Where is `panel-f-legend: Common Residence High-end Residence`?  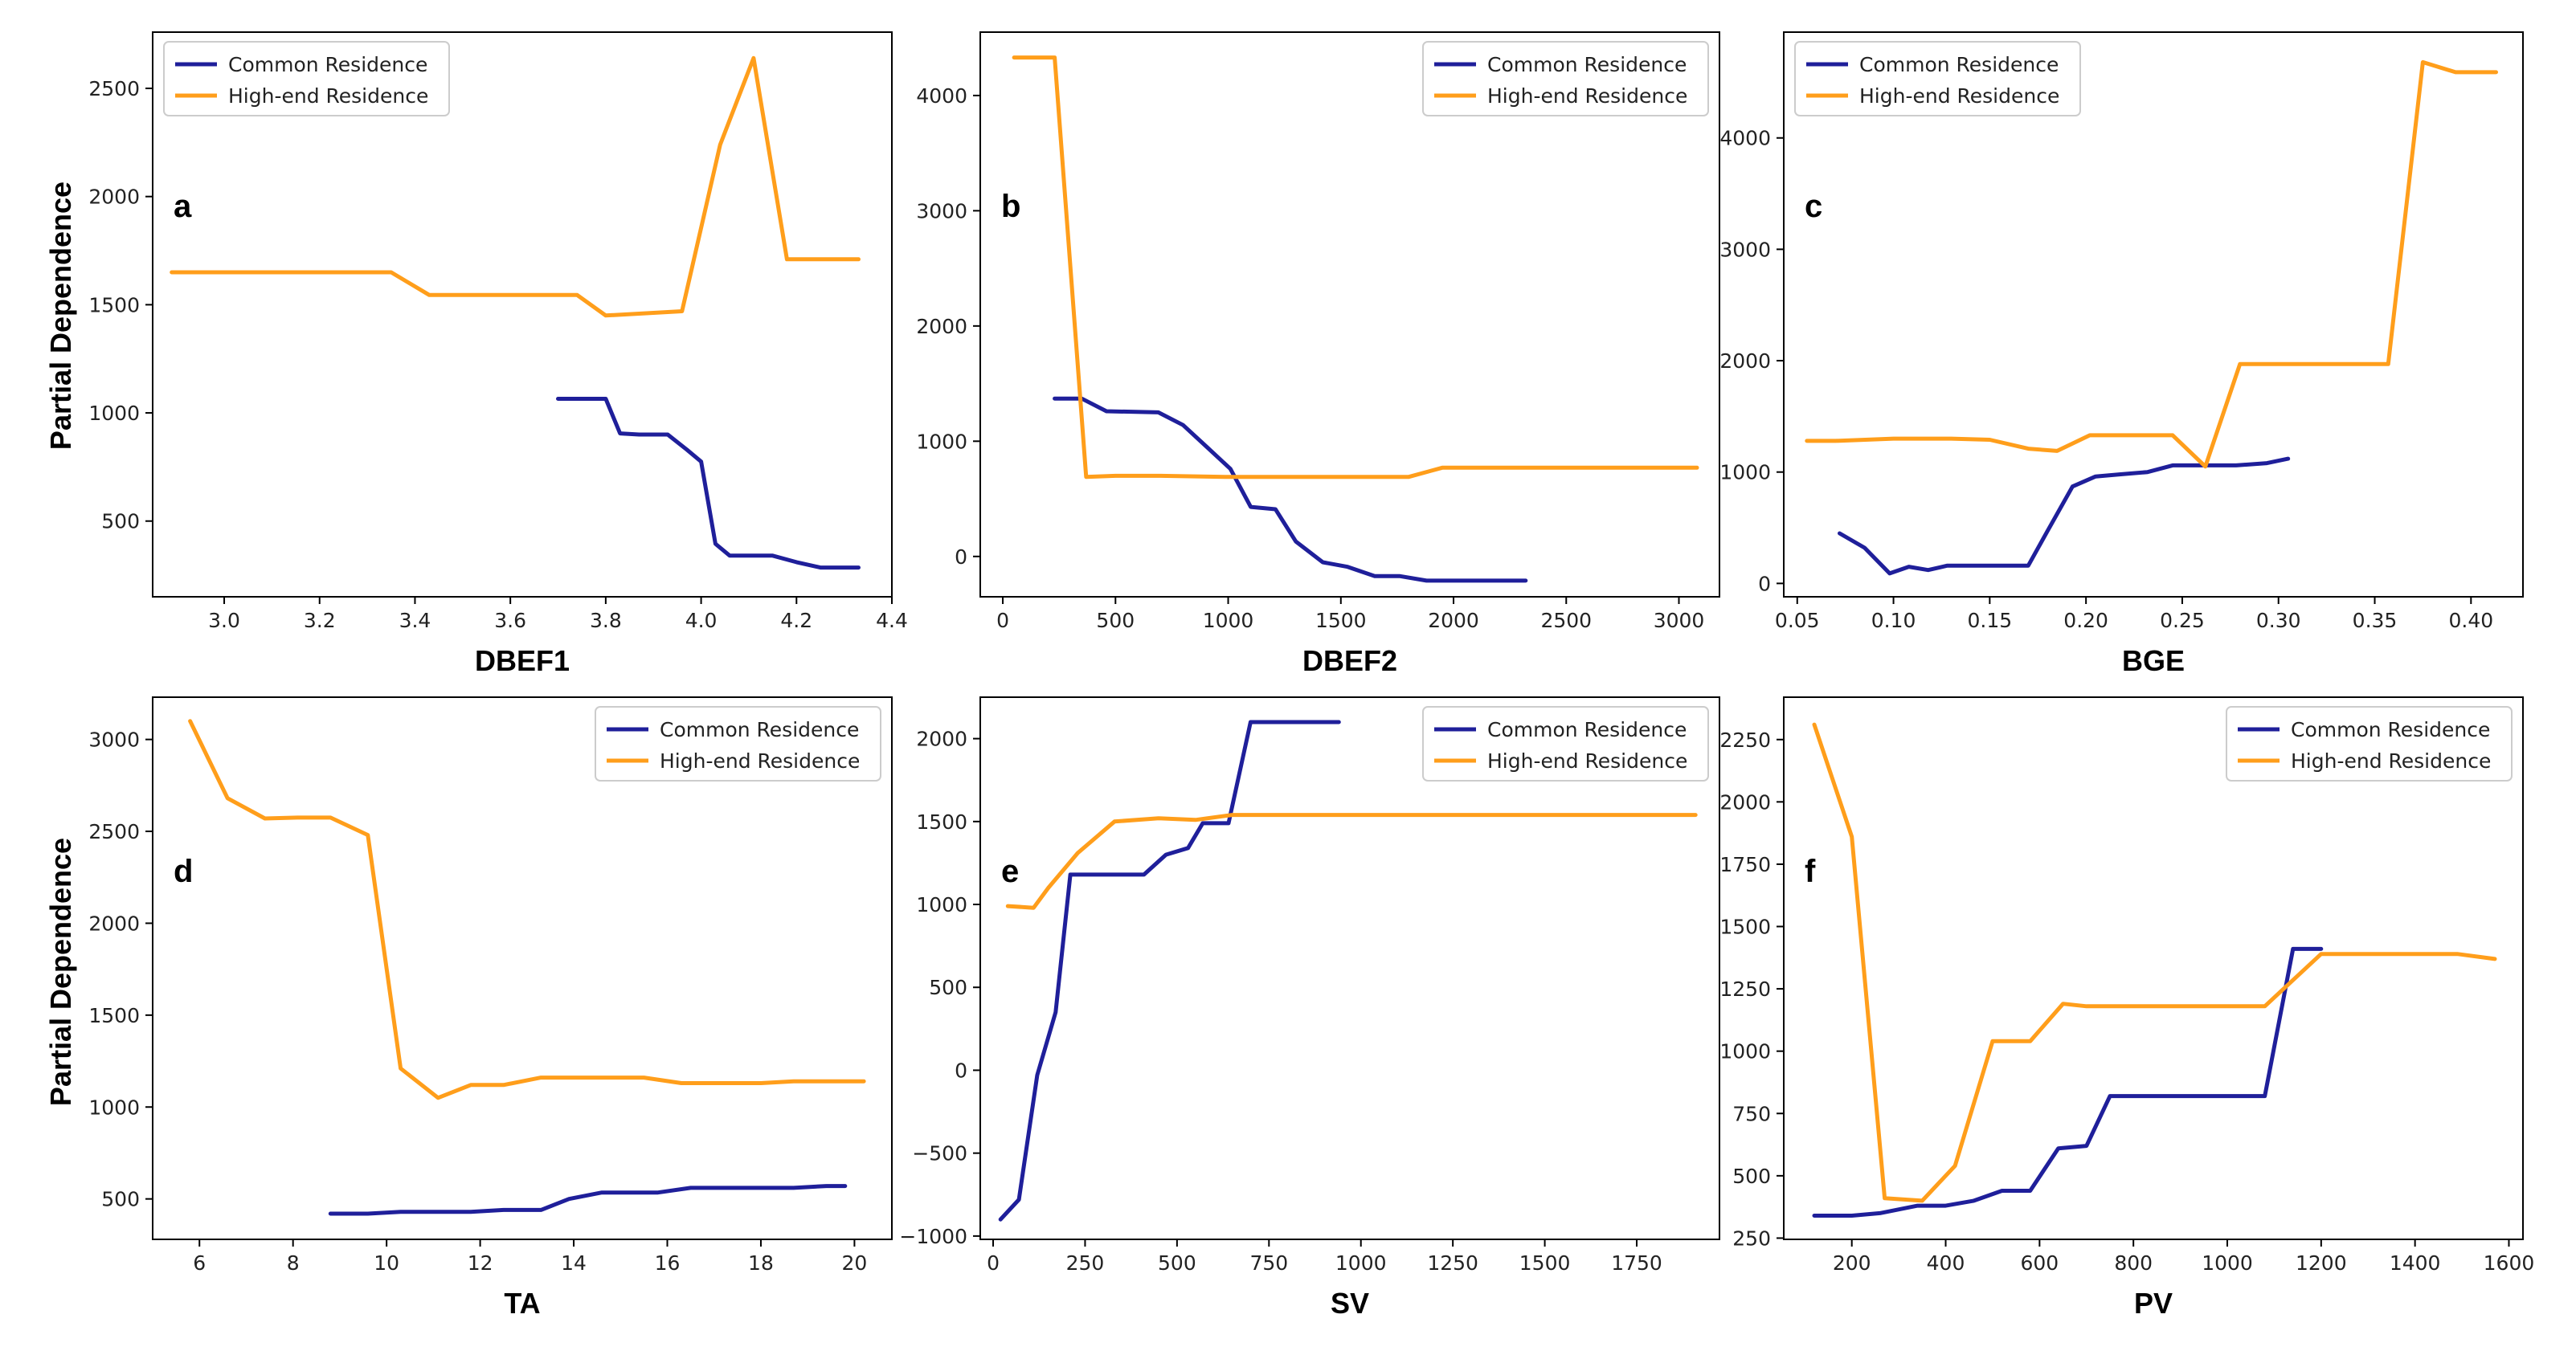 panel-f-legend: Common Residence High-end Residence is located at coordinates (2369, 744).